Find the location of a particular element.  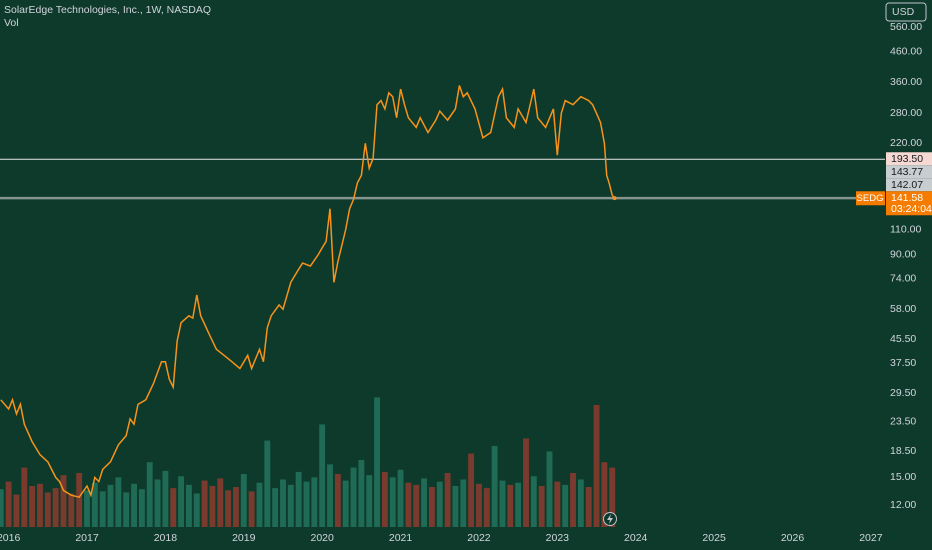

y-tick-label: 460.00 is located at coordinates (906, 51).